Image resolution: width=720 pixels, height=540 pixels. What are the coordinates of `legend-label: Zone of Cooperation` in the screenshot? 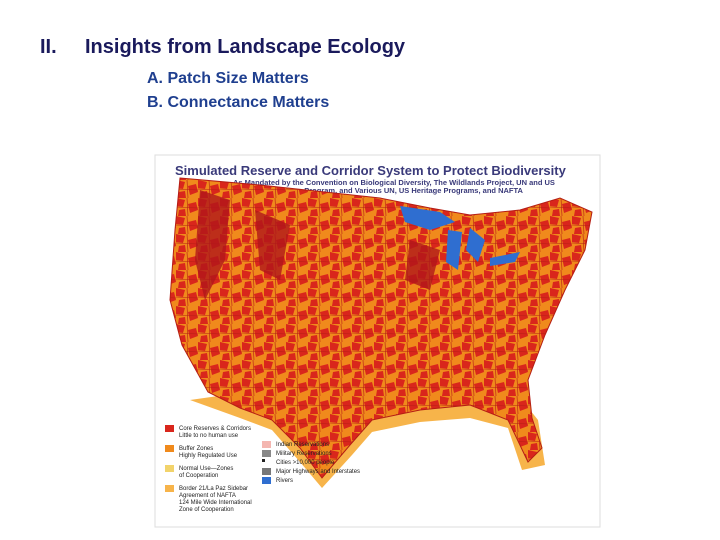 It's located at (206, 510).